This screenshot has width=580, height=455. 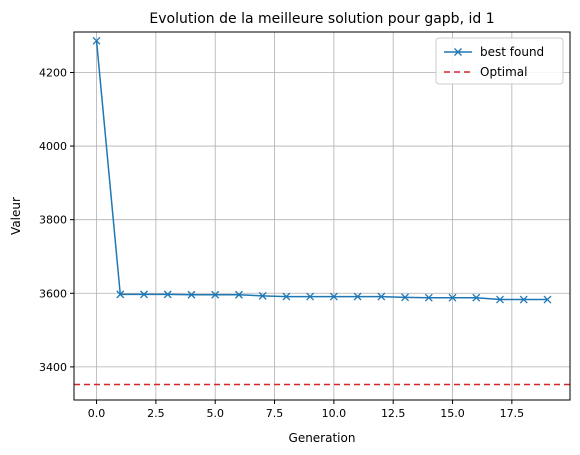 What do you see at coordinates (306, 410) in the screenshot?
I see `x-axis-ticks: 0.0 2.5 5.0 7.5 10.0 12.5 15.0 17.5` at bounding box center [306, 410].